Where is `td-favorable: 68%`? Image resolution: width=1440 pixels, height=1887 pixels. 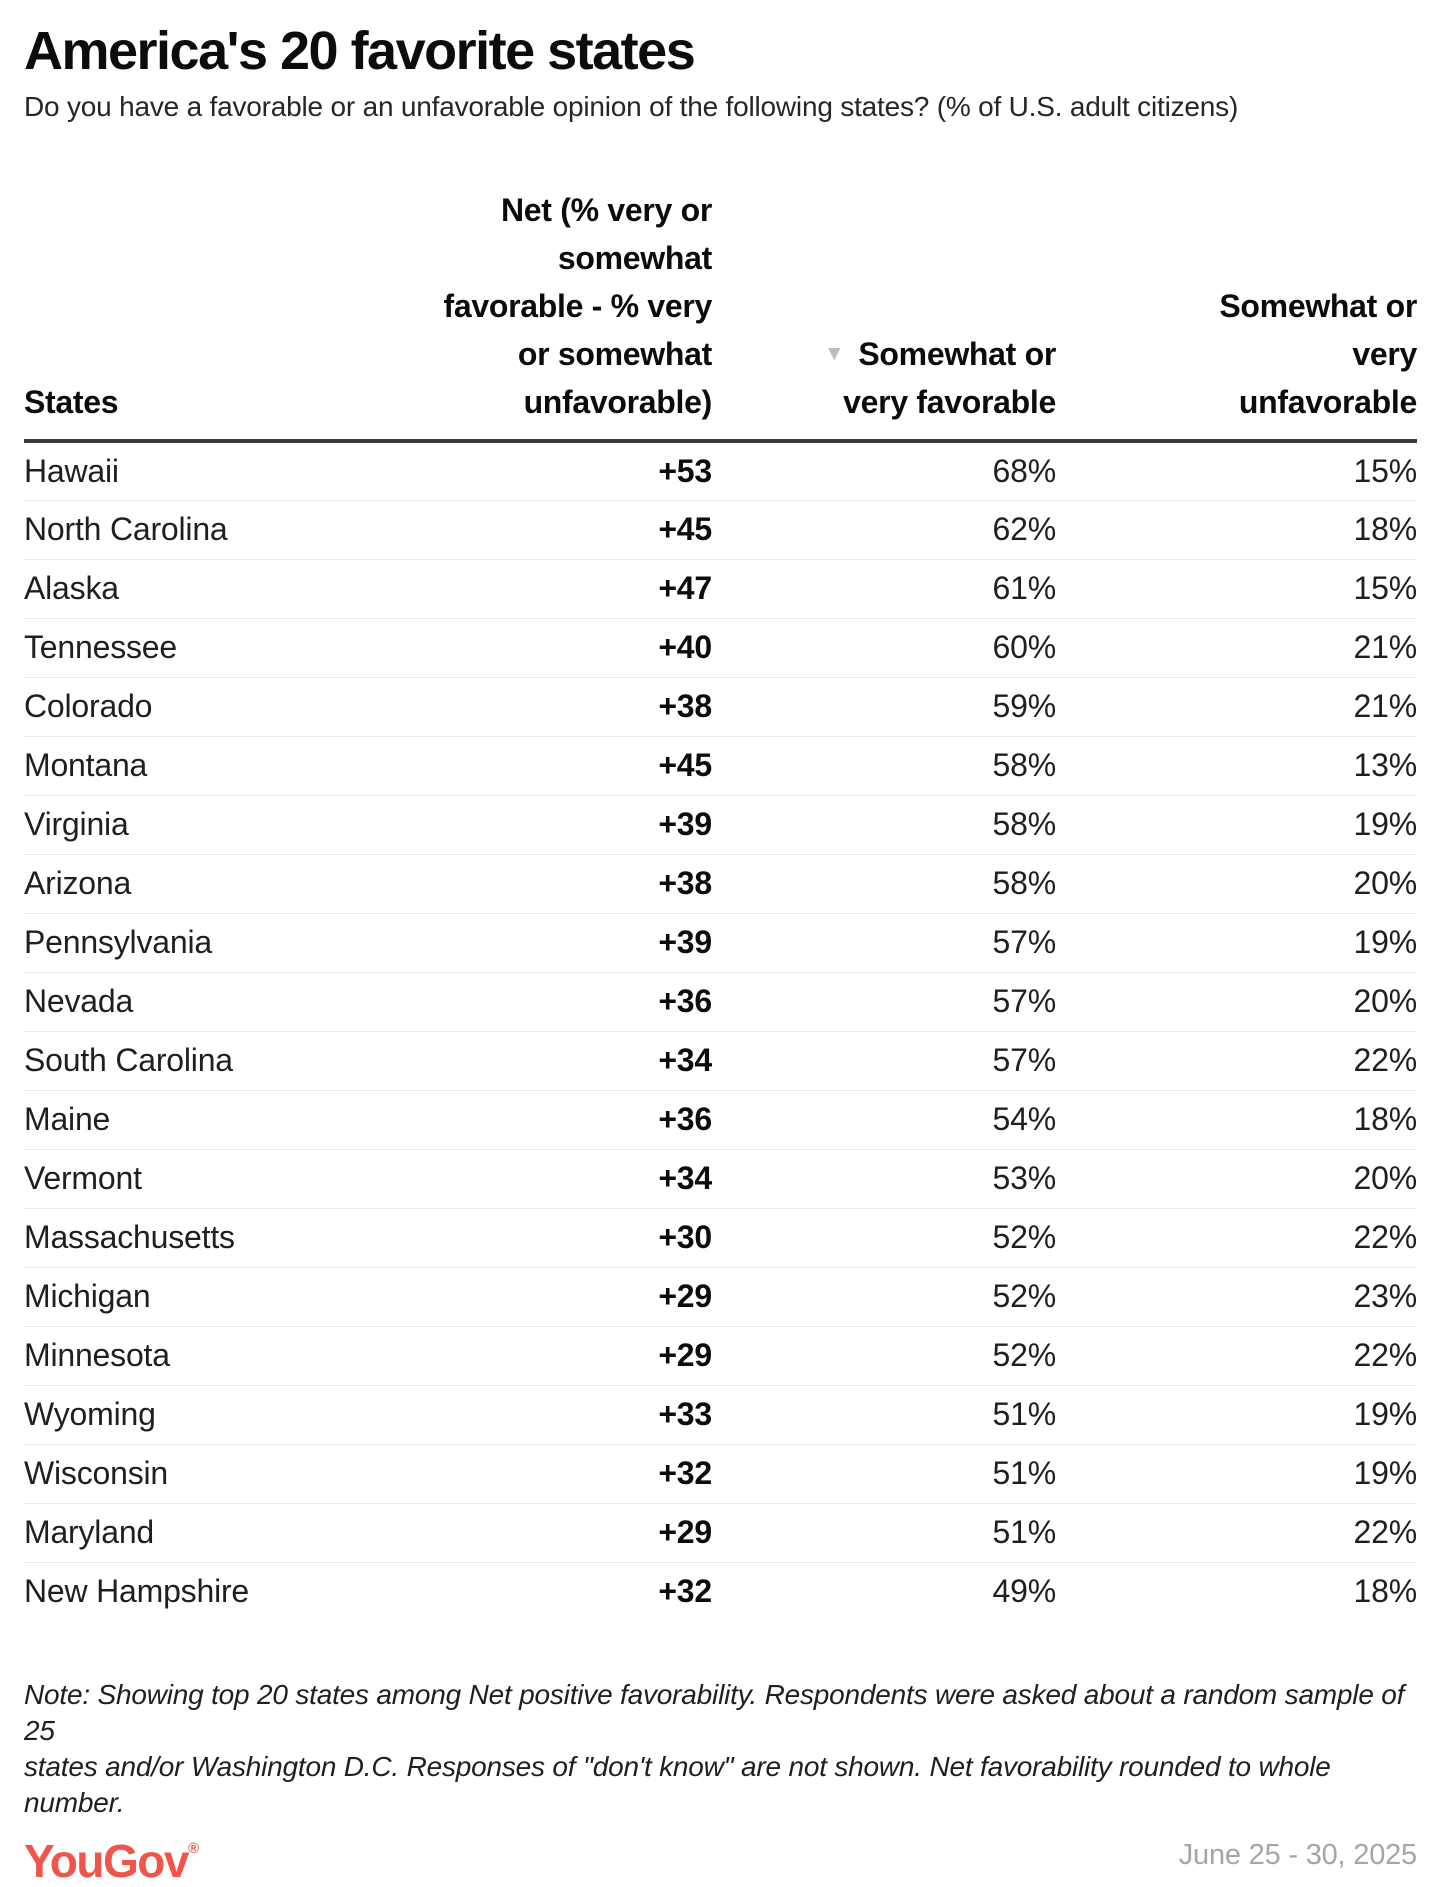 td-favorable: 68% is located at coordinates (884, 471).